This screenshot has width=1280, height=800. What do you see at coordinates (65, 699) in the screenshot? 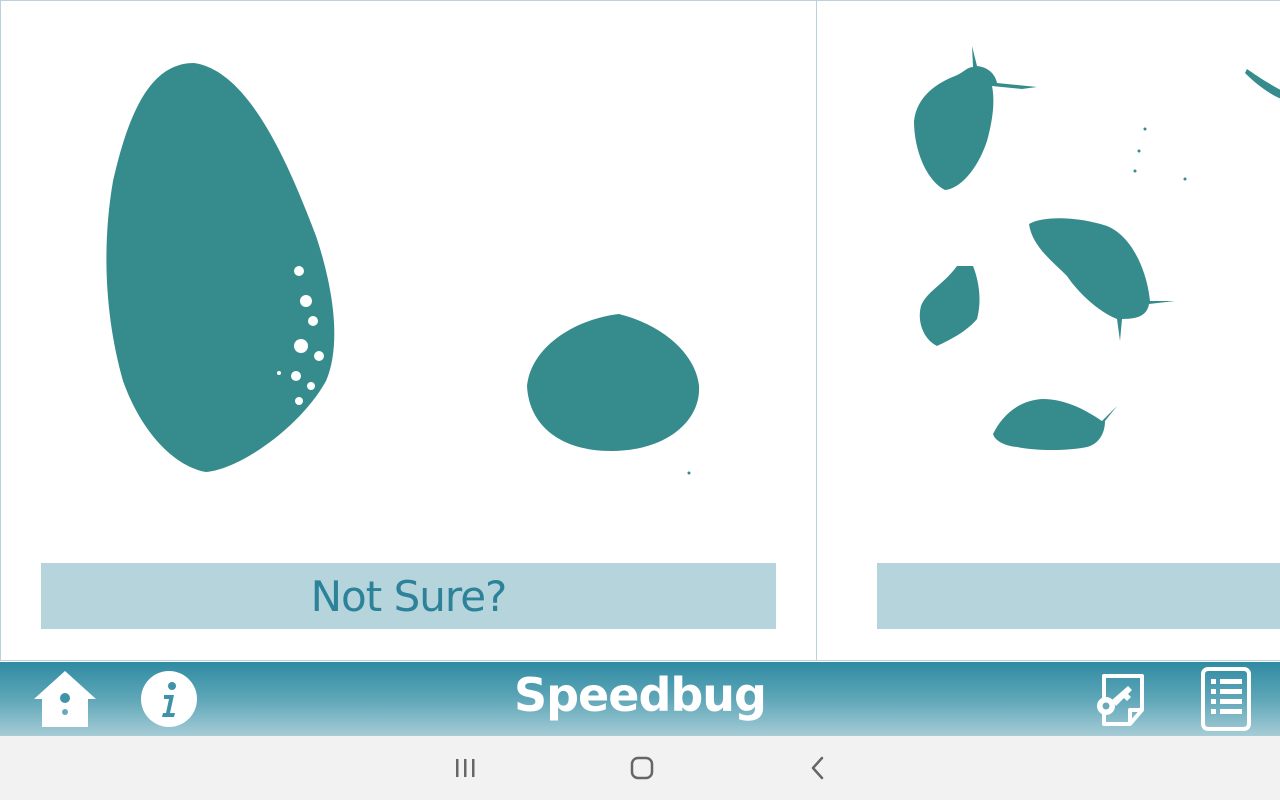
I see `home-icon` at bounding box center [65, 699].